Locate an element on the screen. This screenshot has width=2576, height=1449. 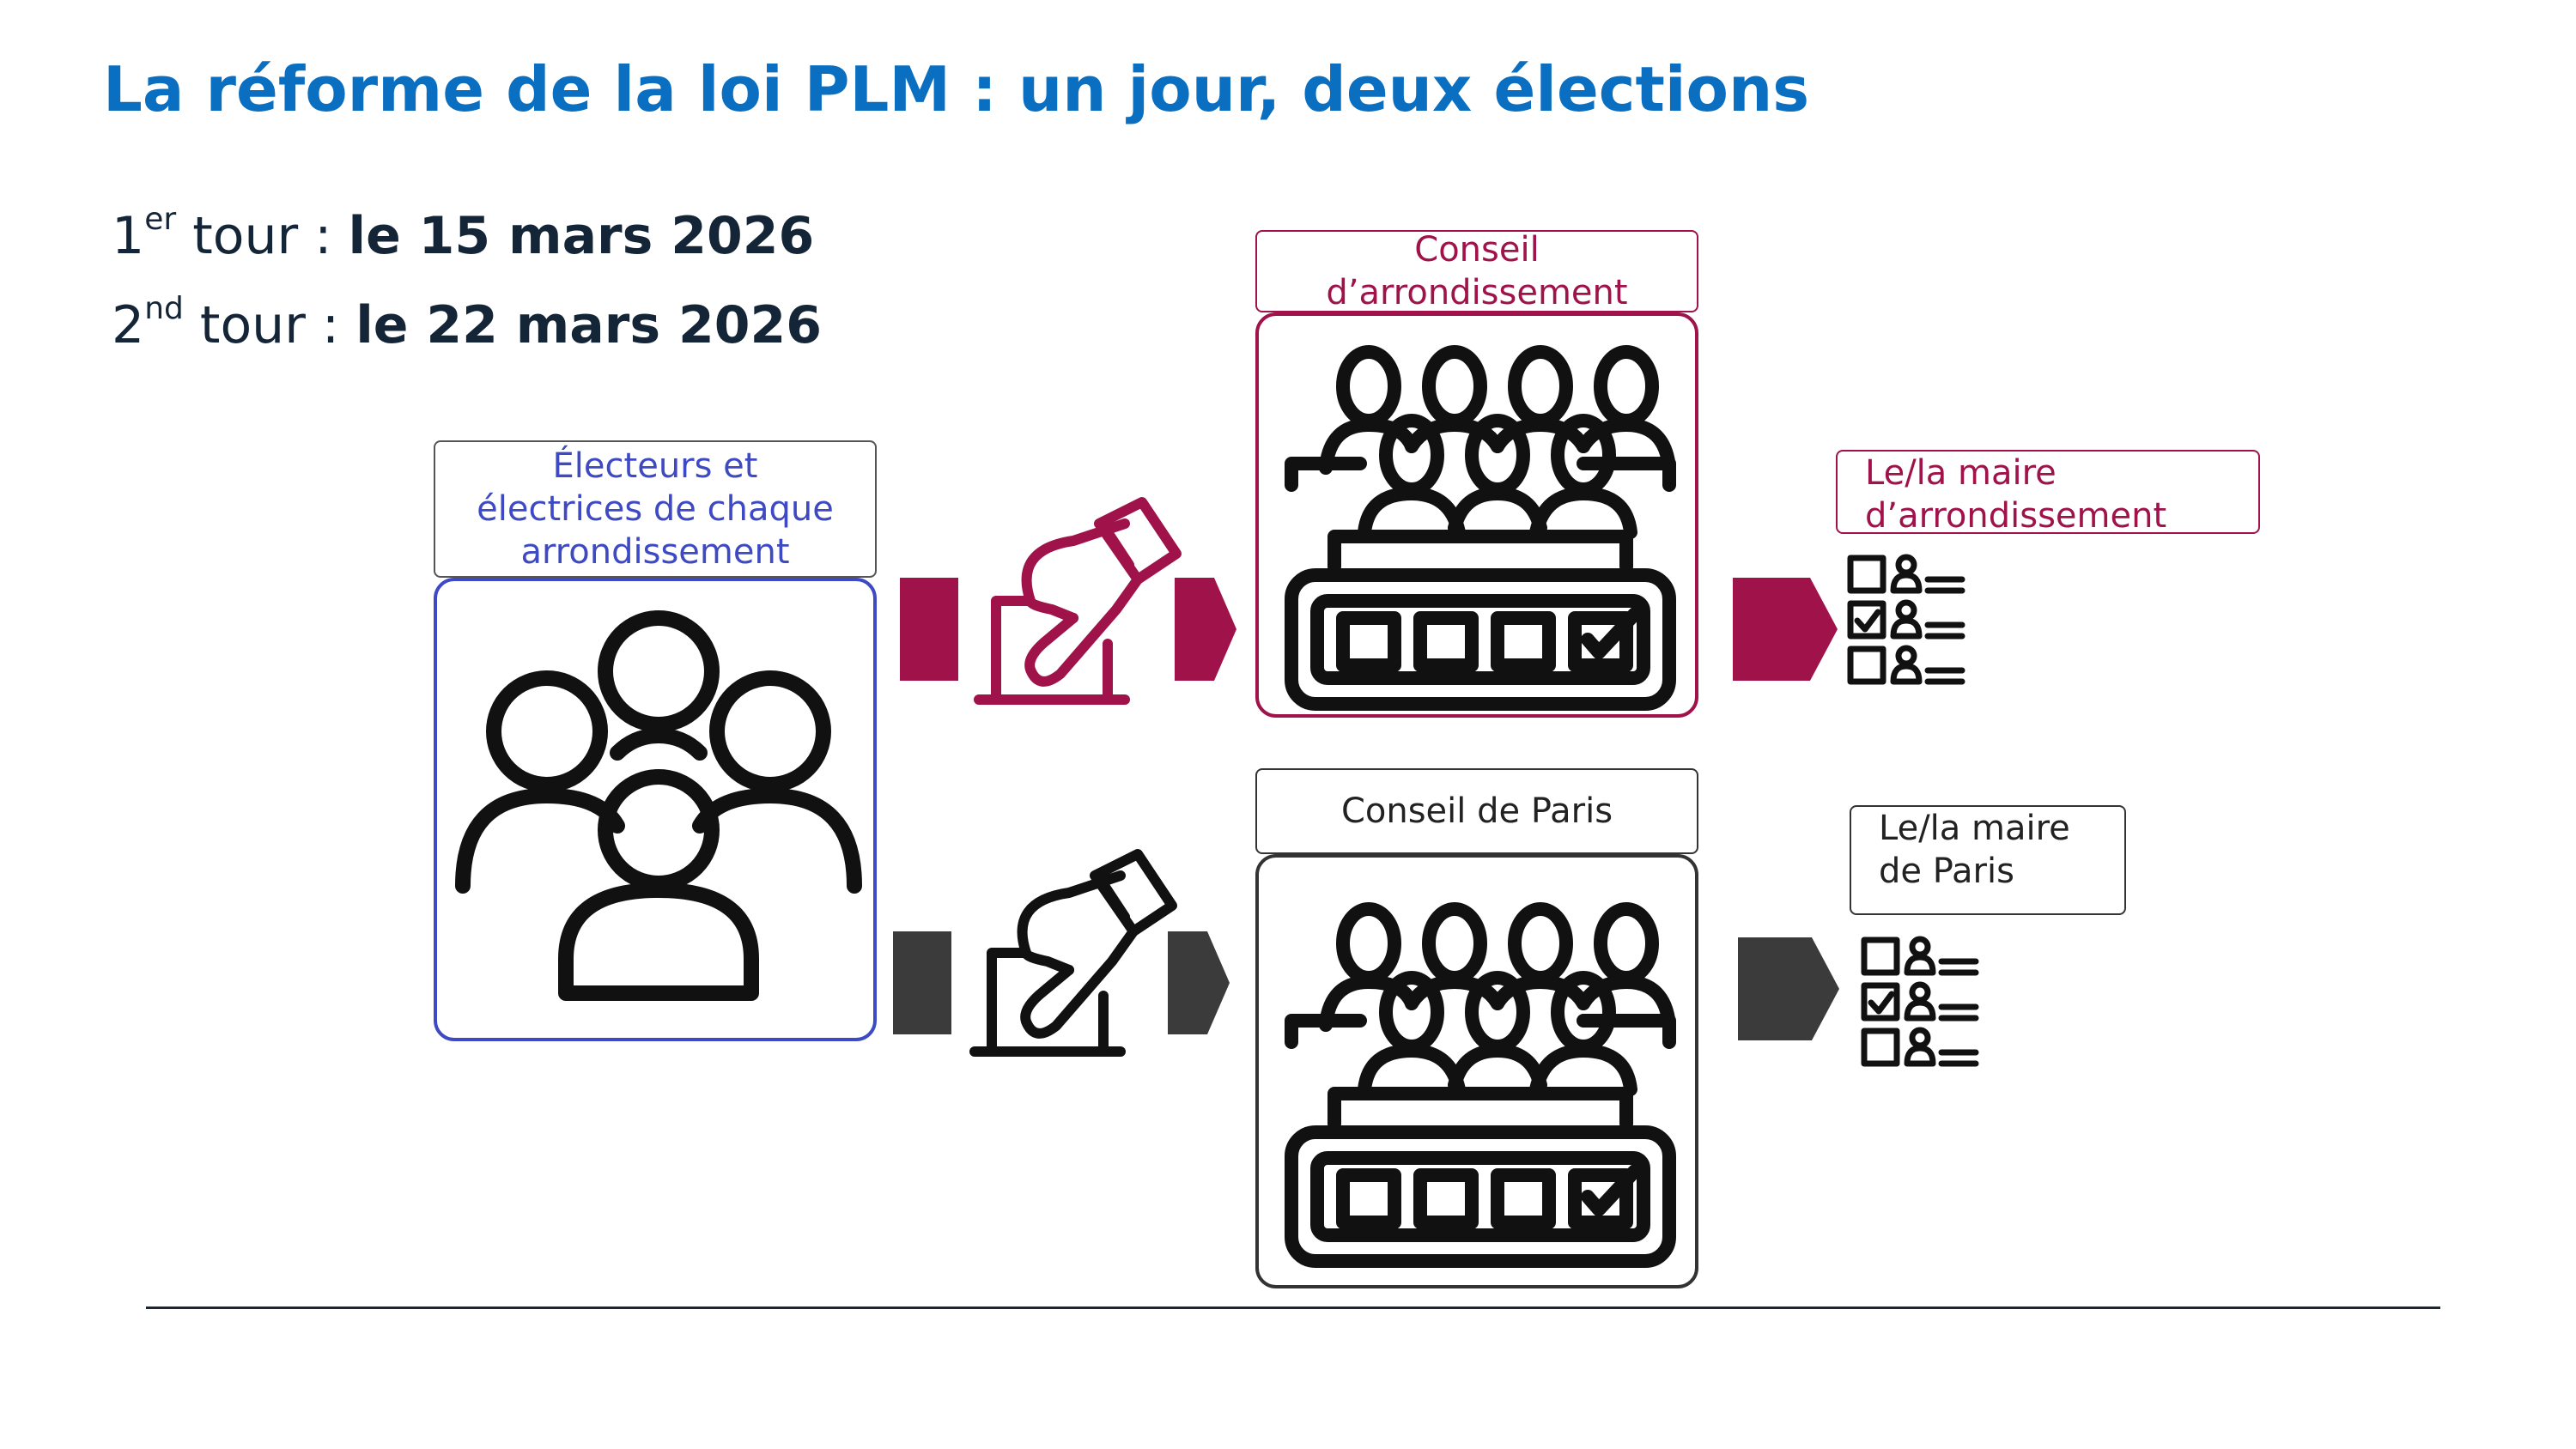
voters-label-line: électrices de chaque is located at coordinates (655, 509).